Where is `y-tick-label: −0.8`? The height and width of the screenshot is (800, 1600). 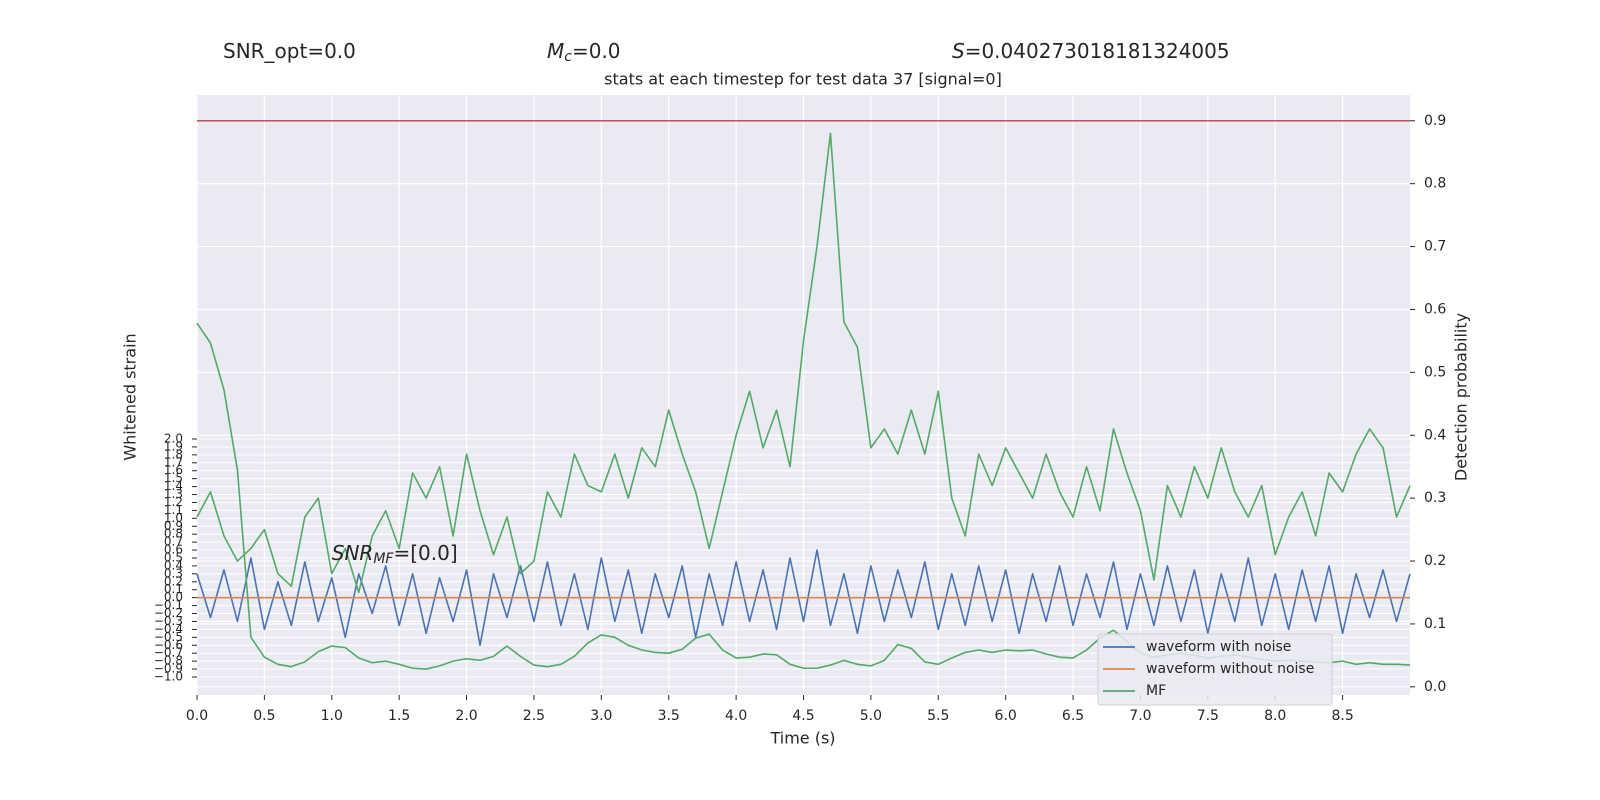
y-tick-label: −0.8 is located at coordinates (168, 661).